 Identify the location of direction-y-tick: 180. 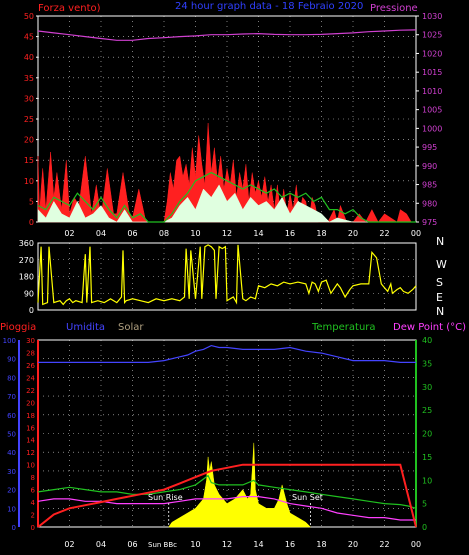
(26, 277).